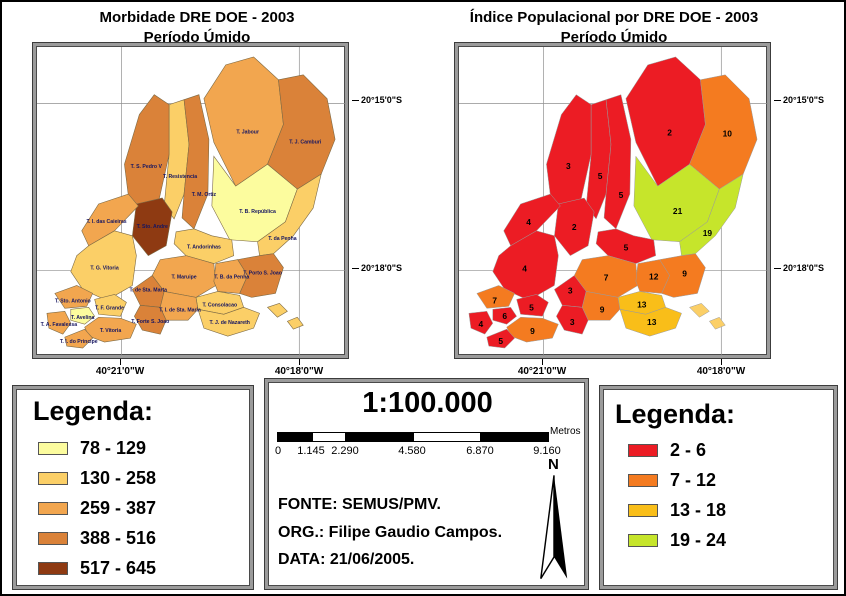 This screenshot has height=596, width=846. I want to click on legend-item: 517 - 645, so click(97, 568).